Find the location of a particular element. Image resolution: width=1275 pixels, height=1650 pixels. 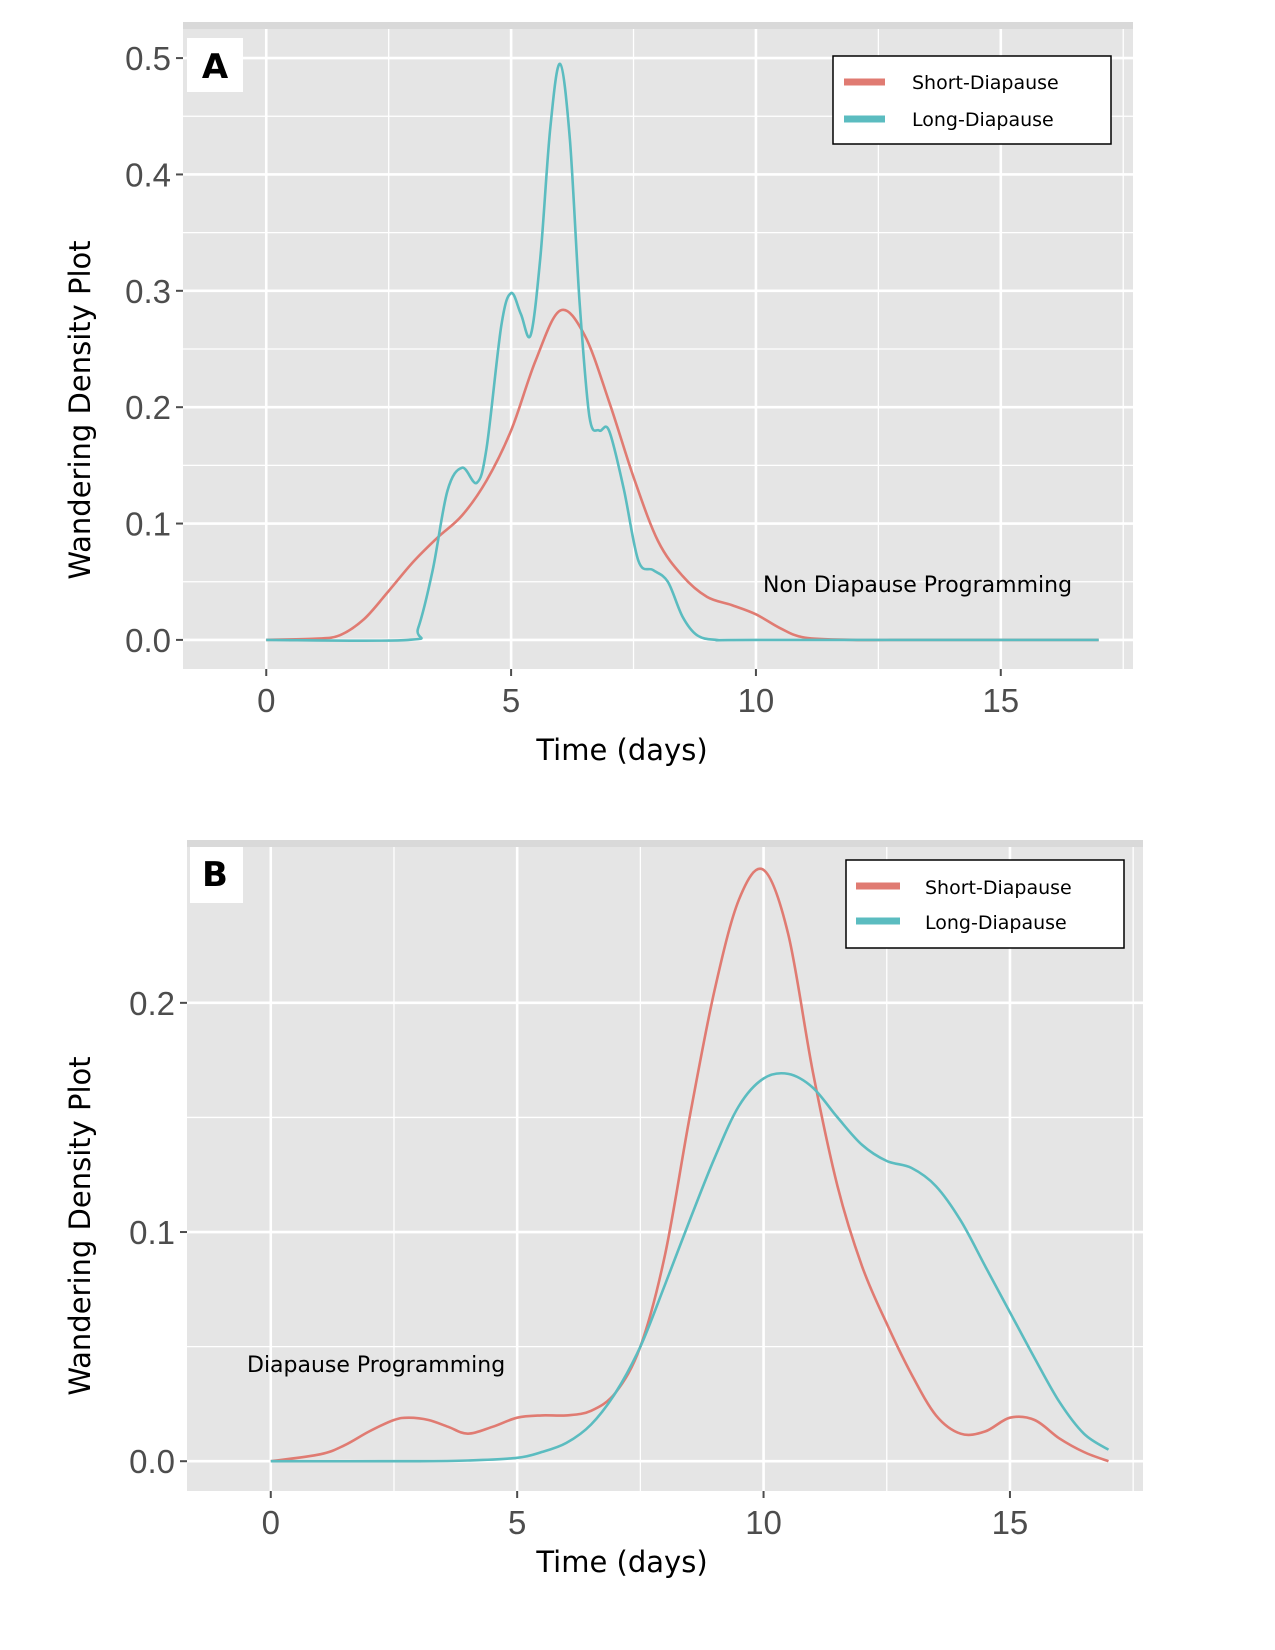

x-ticks-b: 0 5 10 15 is located at coordinates (645, 1516).